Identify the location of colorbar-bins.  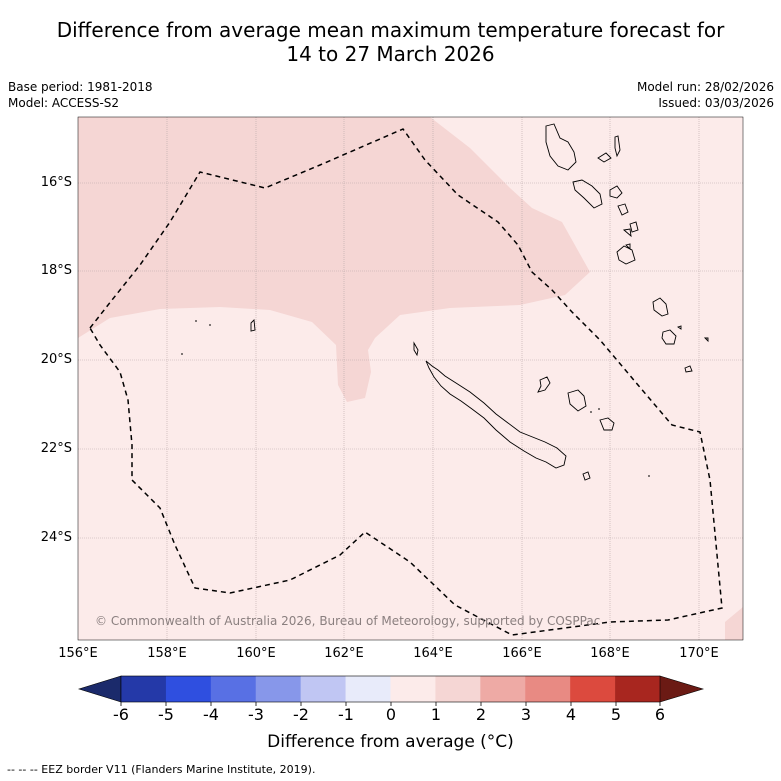
(391, 689).